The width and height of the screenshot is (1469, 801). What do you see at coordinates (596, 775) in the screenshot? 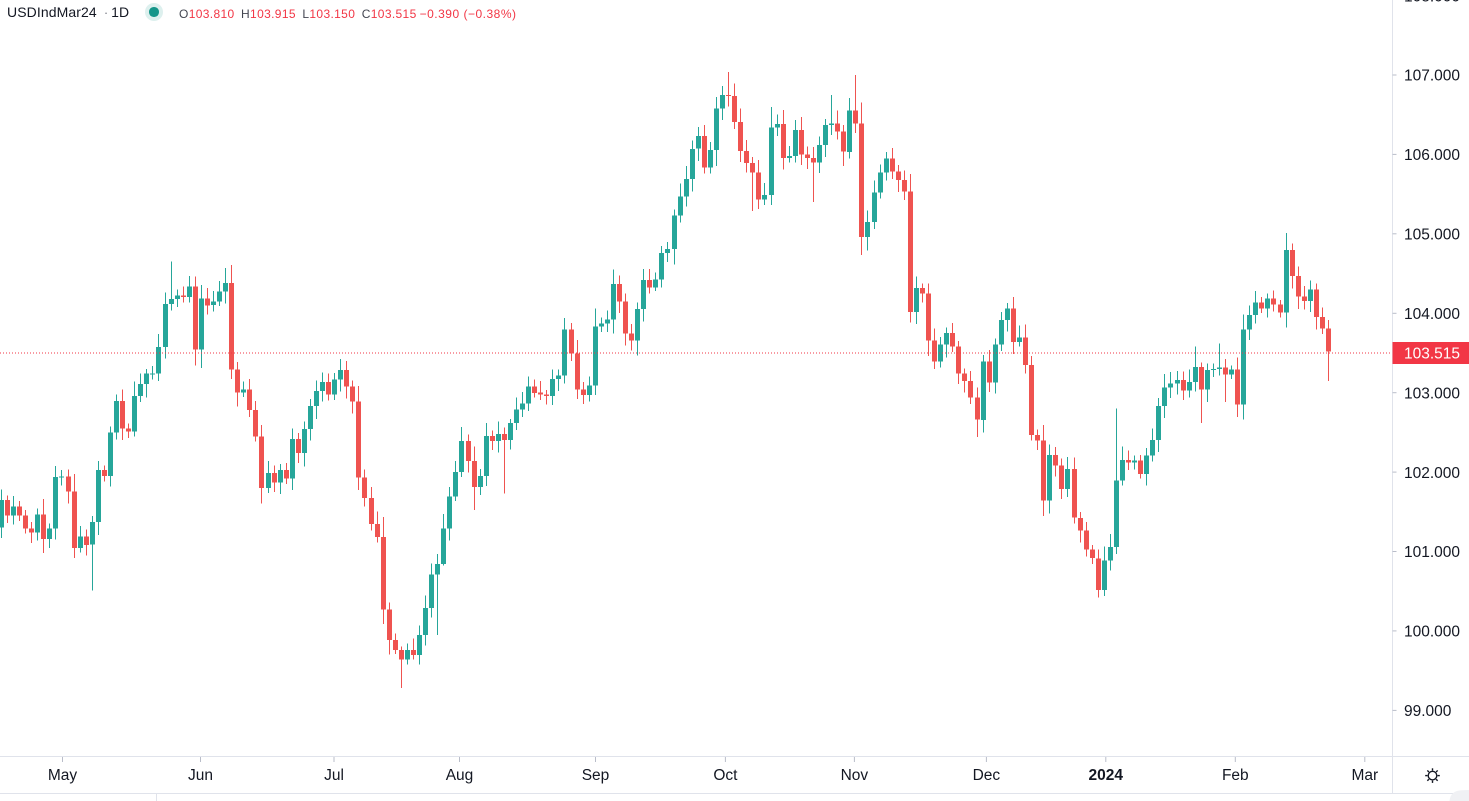
I see `svg-text: Sep` at bounding box center [596, 775].